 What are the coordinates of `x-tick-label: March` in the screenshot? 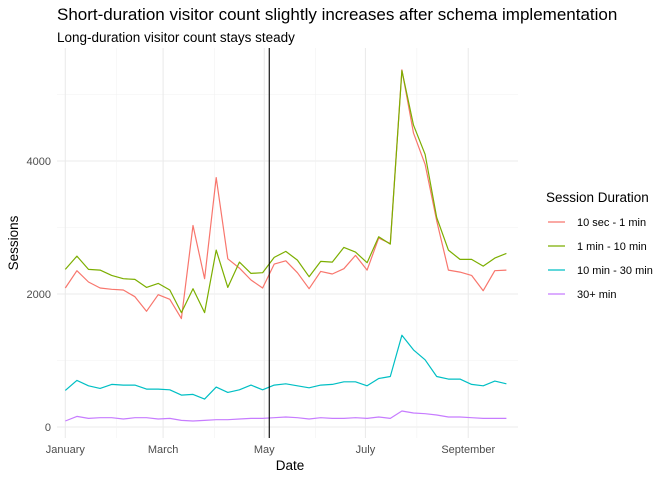 It's located at (163, 450).